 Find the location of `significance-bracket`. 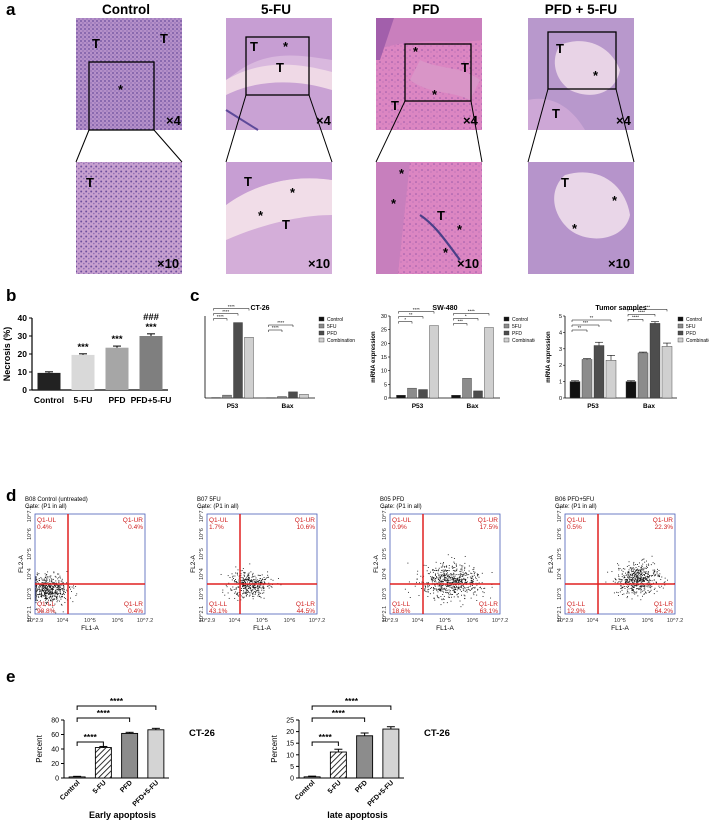

significance-bracket is located at coordinates (466, 319).